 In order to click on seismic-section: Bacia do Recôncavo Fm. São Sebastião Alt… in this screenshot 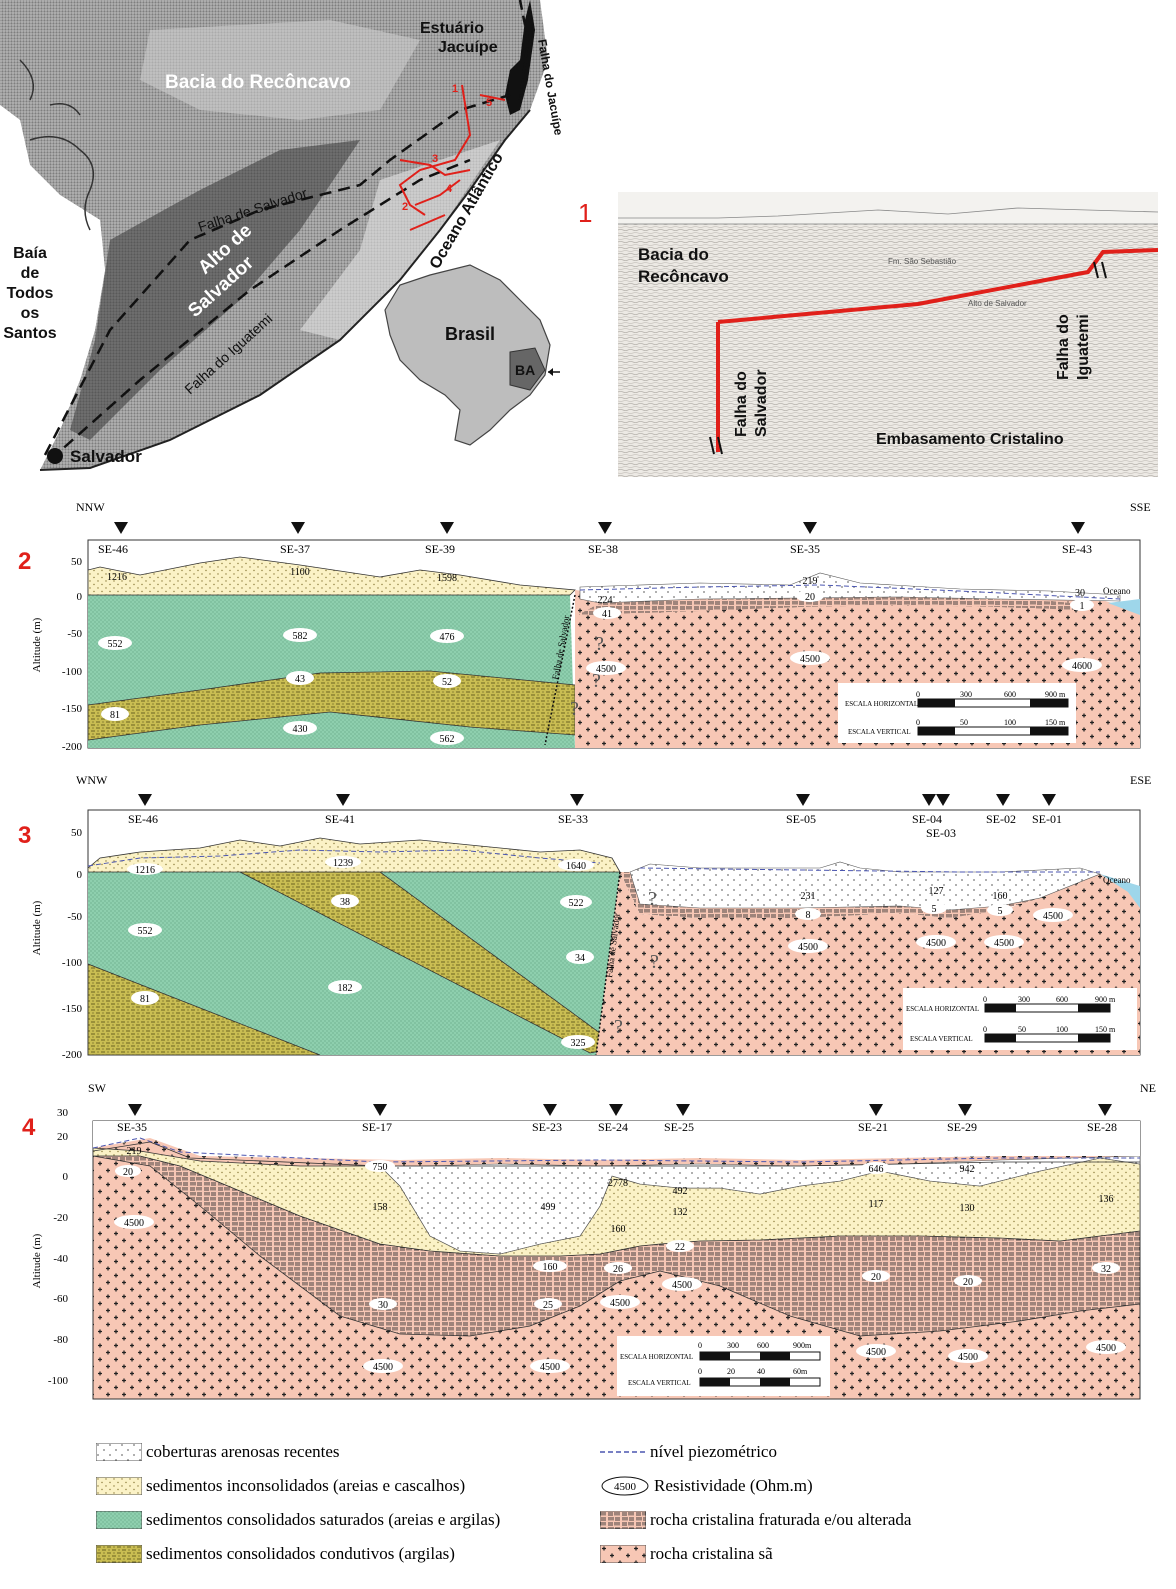, I will do `click(888, 334)`.